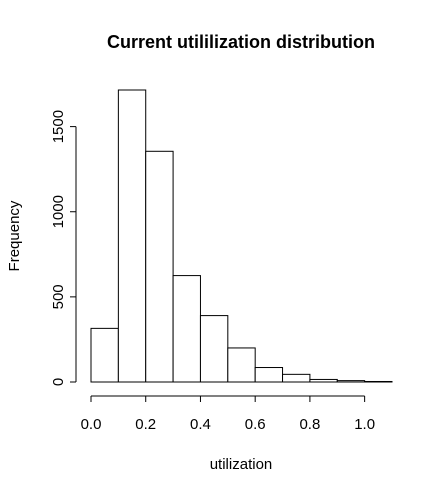  I want to click on y-tick-label: 1000, so click(58, 211).